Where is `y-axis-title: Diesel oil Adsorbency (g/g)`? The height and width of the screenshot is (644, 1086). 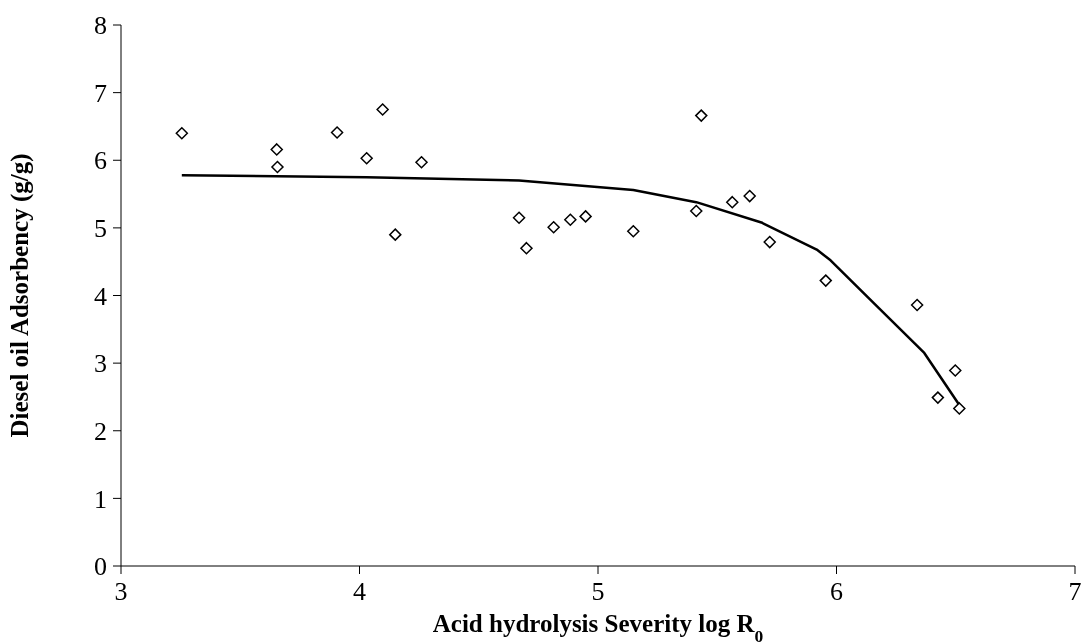 y-axis-title: Diesel oil Adsorbency (g/g) is located at coordinates (20, 295).